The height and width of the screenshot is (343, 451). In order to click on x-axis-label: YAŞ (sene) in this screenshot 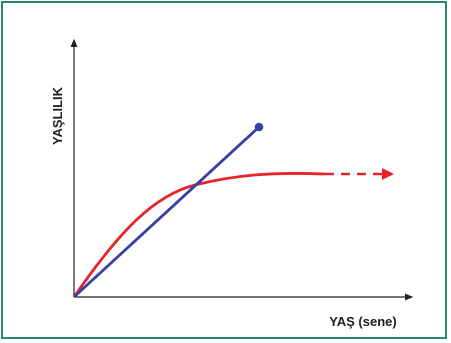, I will do `click(362, 321)`.